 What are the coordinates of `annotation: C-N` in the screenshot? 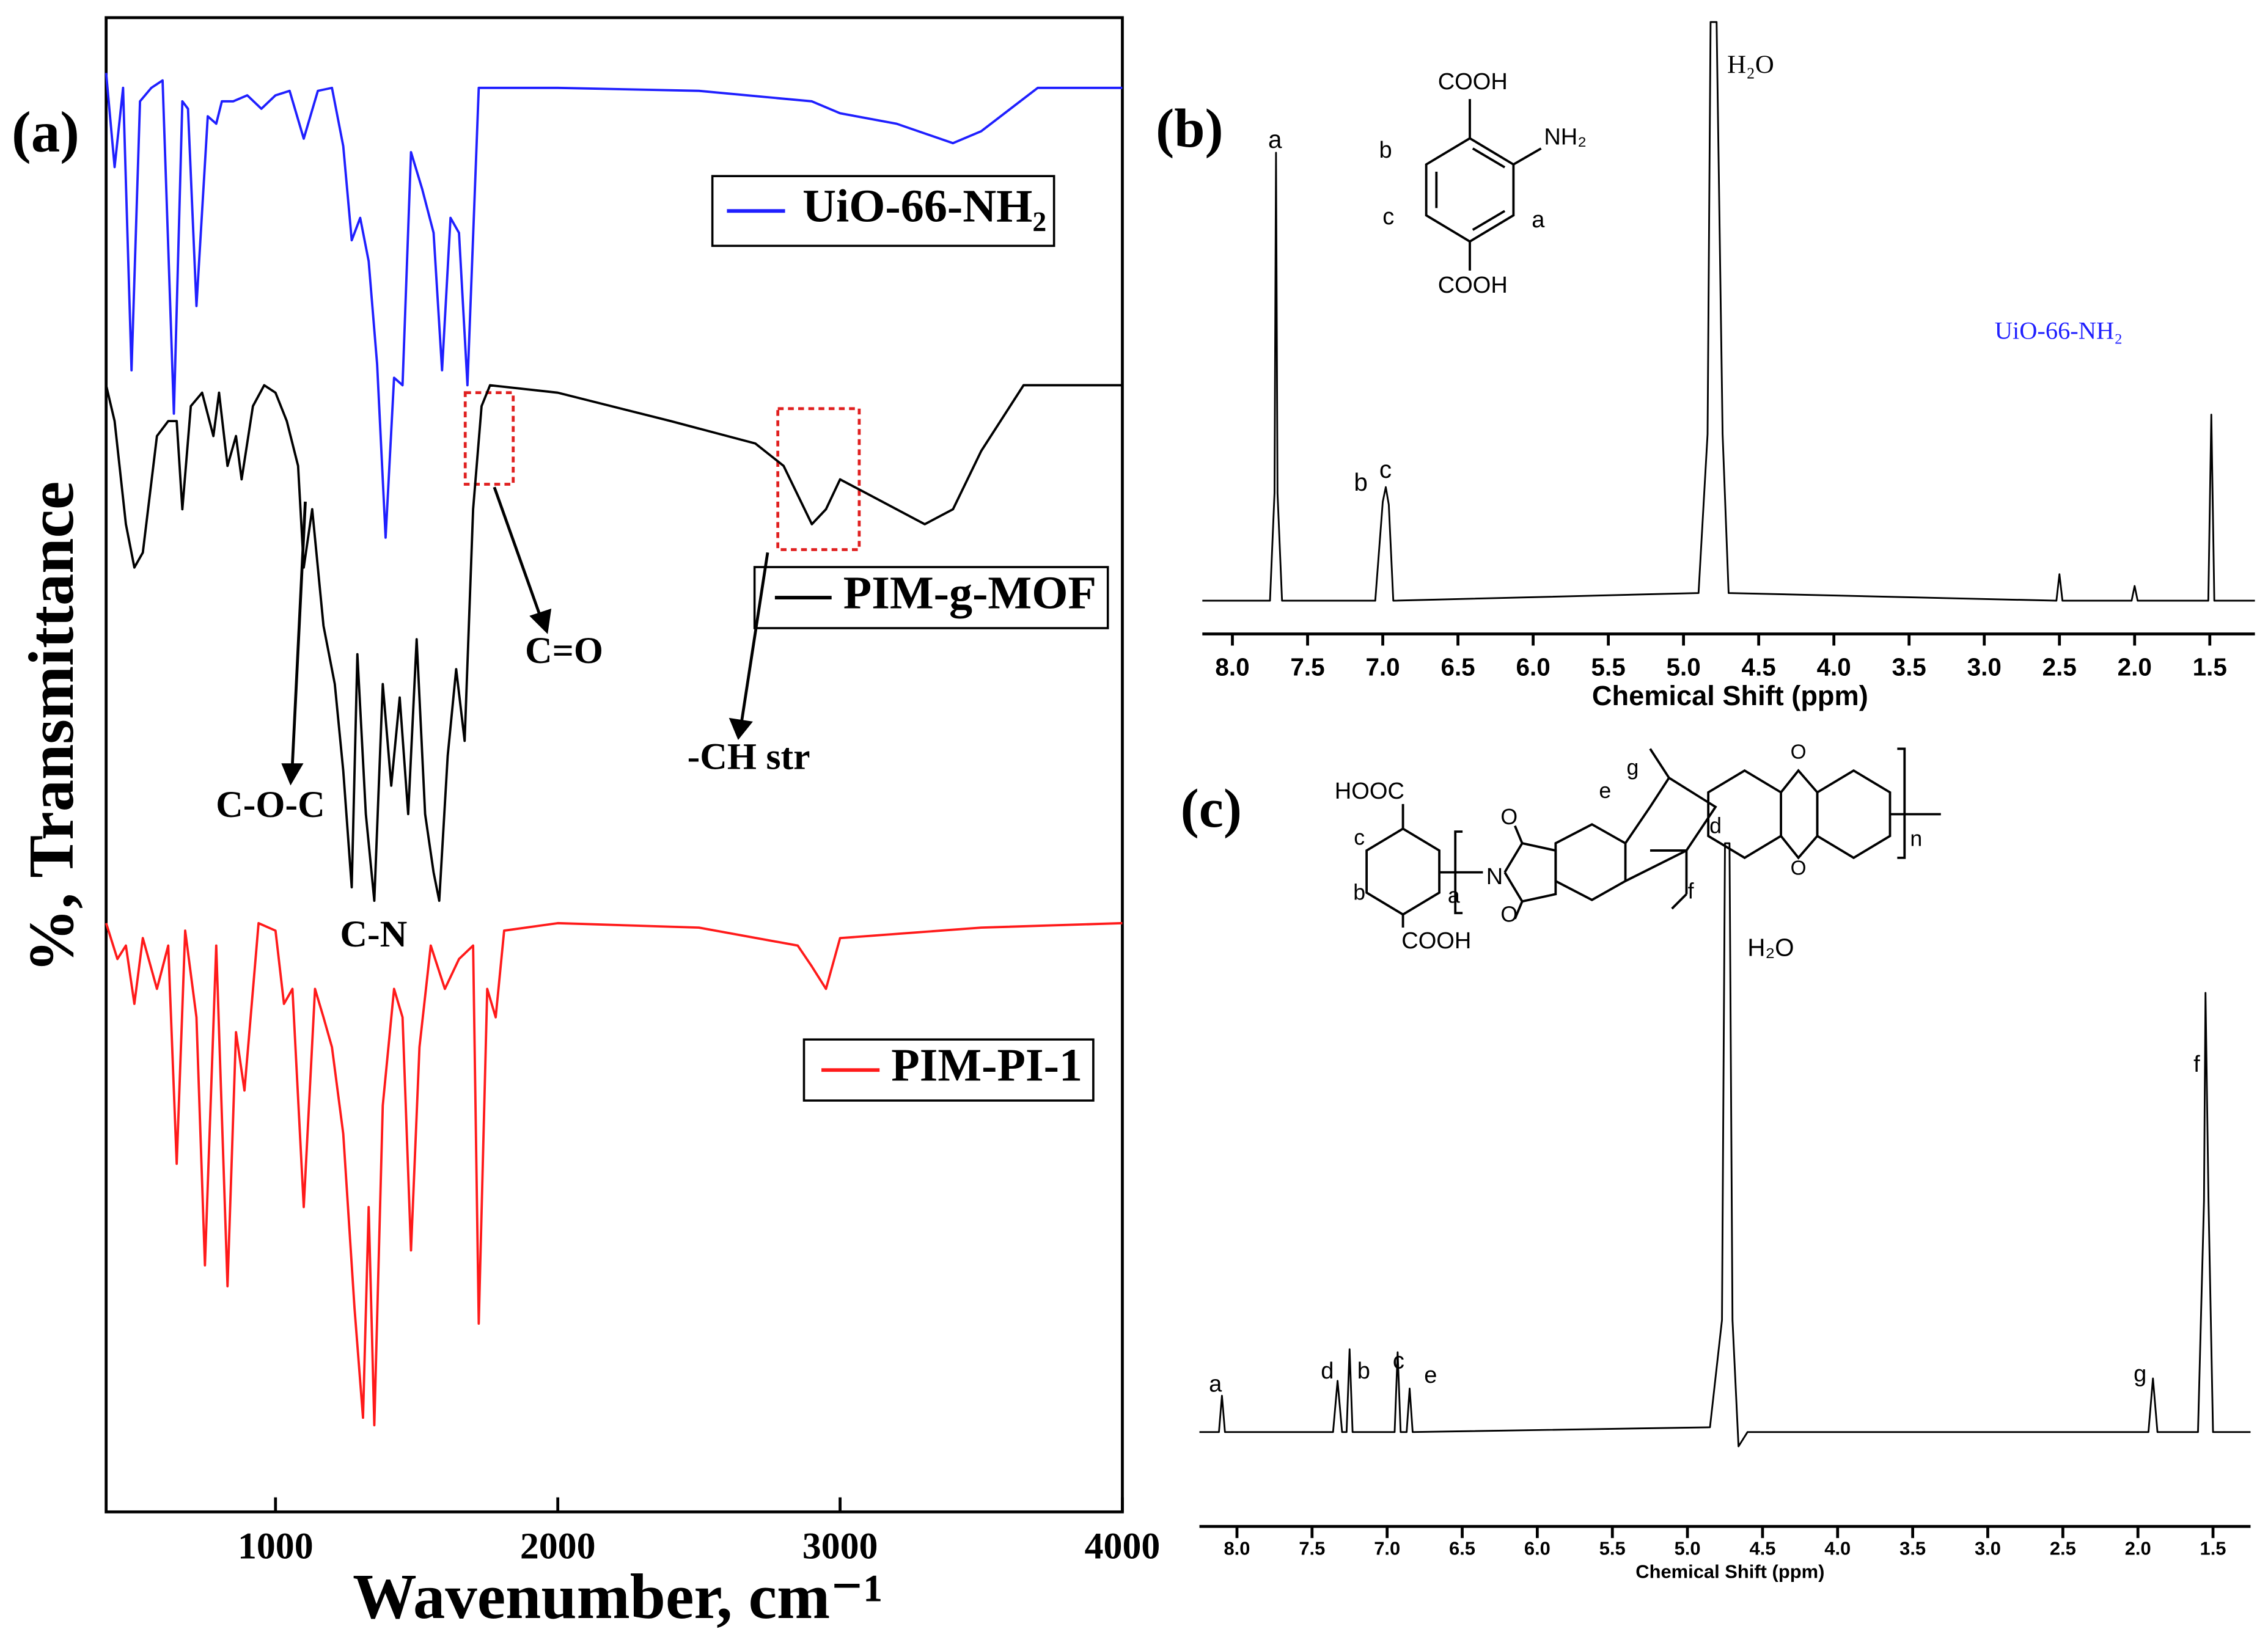 It's located at (374, 934).